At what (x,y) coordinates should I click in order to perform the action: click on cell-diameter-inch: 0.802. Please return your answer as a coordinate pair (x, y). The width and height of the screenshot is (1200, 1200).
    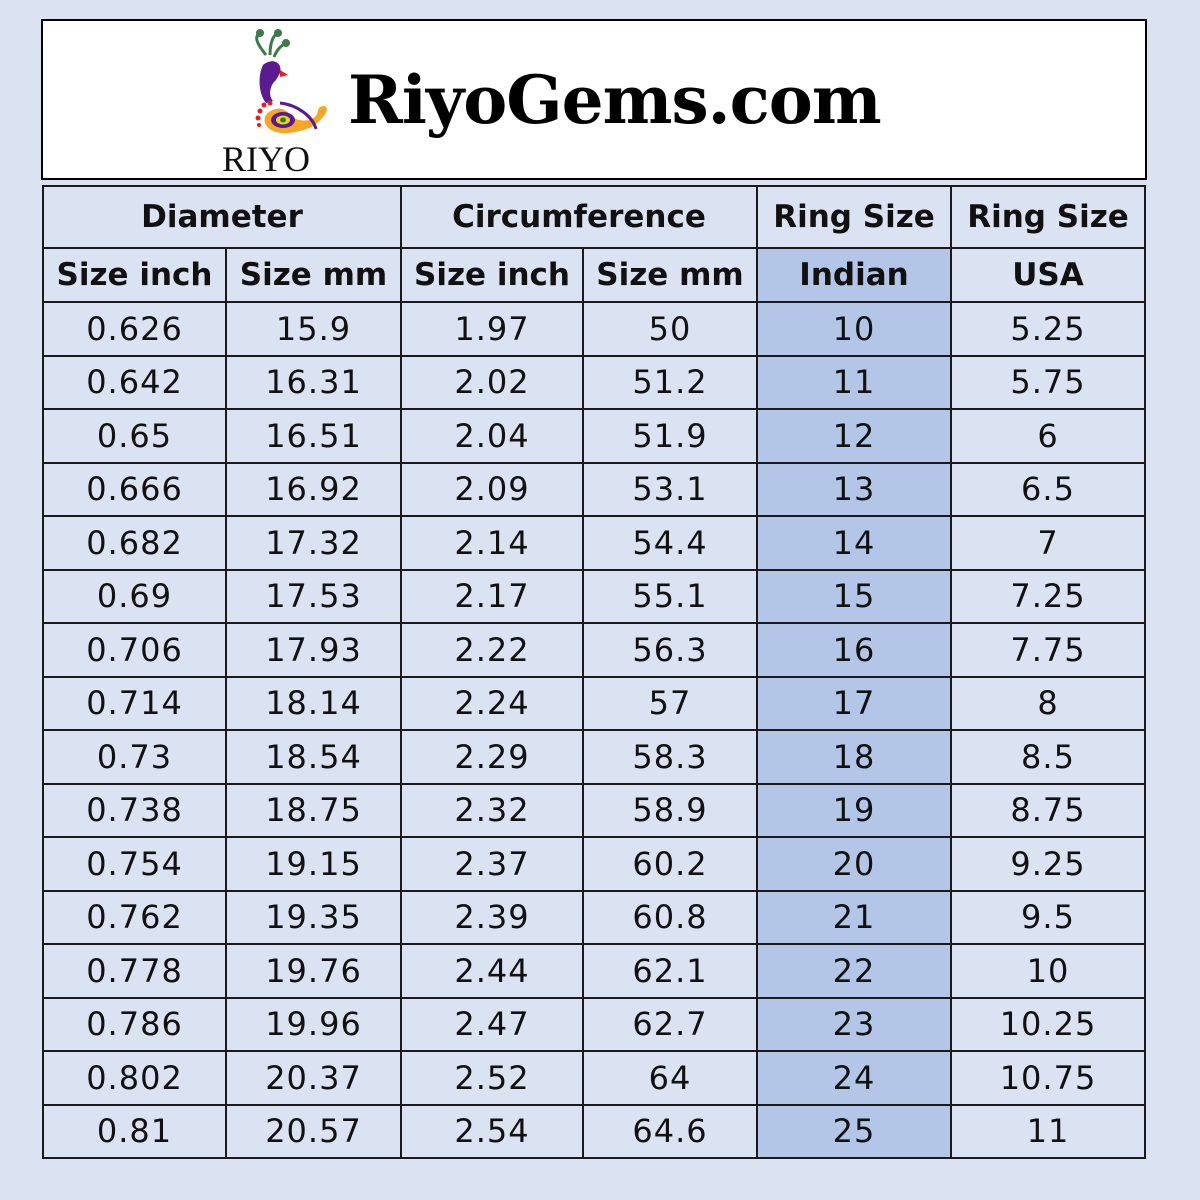
    Looking at the image, I should click on (134, 1078).